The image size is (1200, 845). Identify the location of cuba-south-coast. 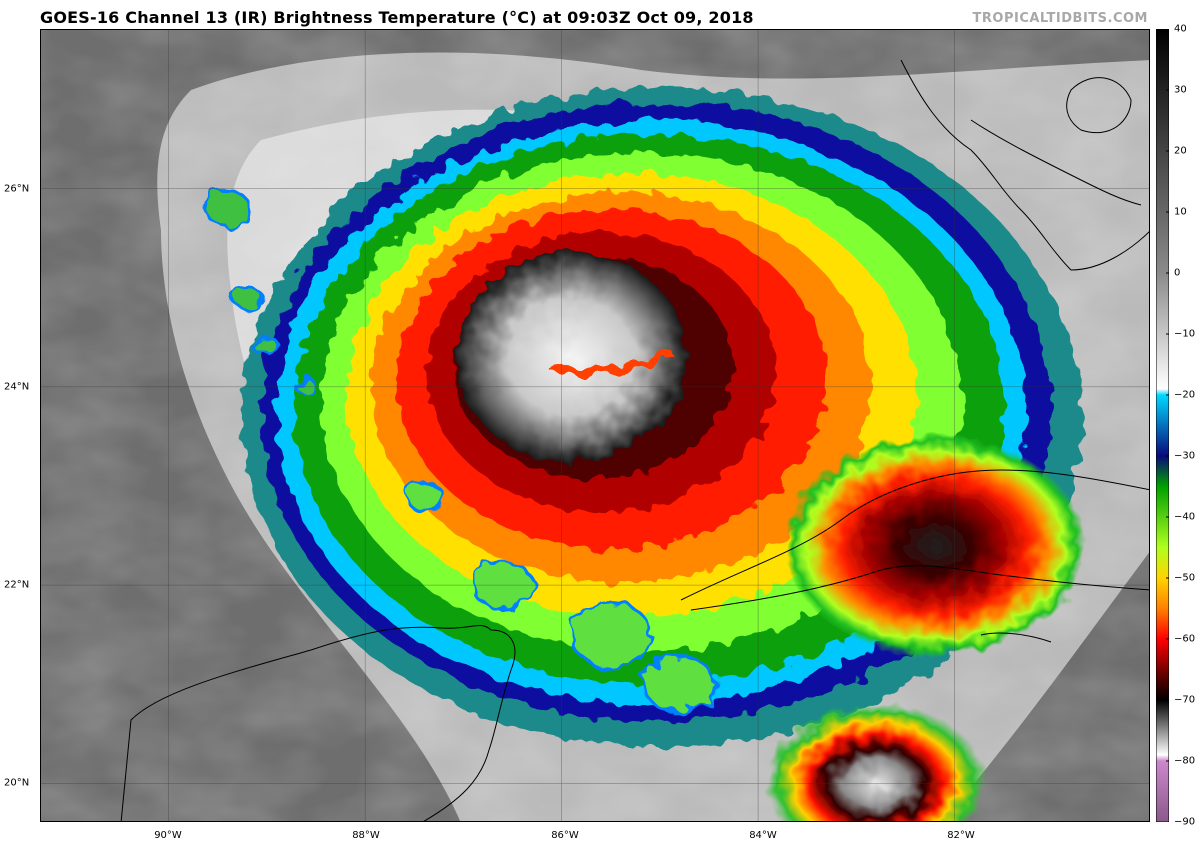
(919, 588).